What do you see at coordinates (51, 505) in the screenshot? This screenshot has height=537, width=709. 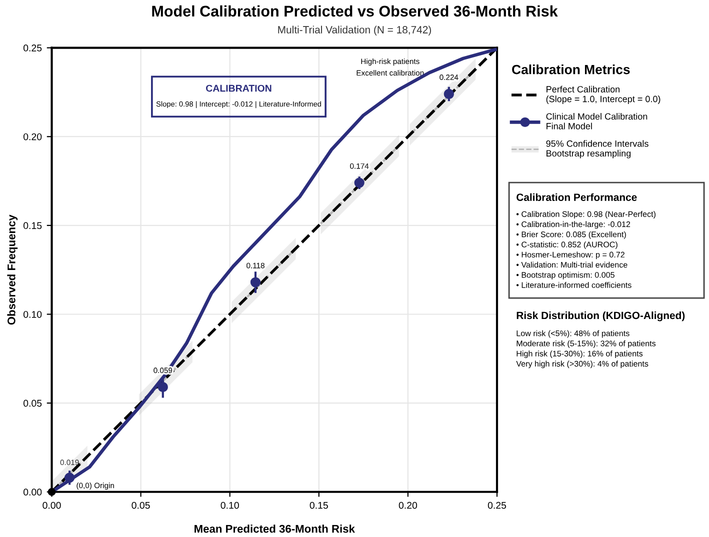 I see `x-tick-label: 0.00` at bounding box center [51, 505].